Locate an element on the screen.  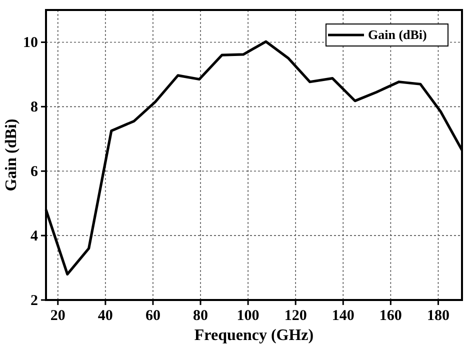
x-tick-label: 80 is located at coordinates (200, 316).